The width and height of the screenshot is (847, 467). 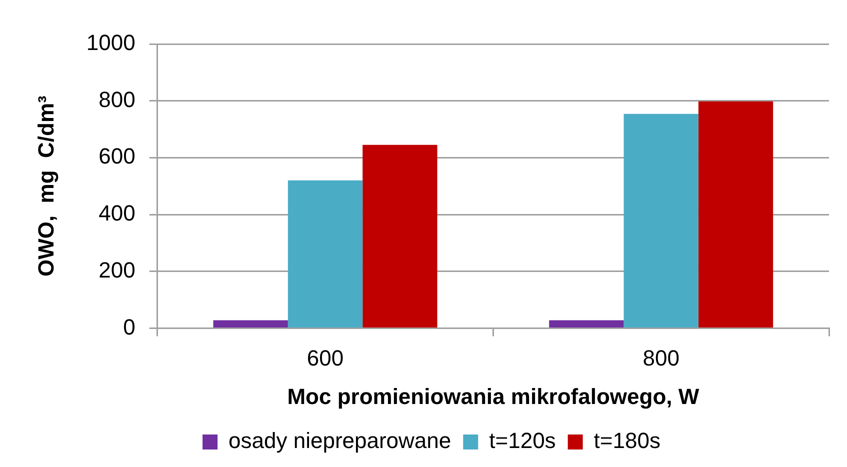 What do you see at coordinates (340, 441) in the screenshot?
I see `legend-label: osady niepreparowane` at bounding box center [340, 441].